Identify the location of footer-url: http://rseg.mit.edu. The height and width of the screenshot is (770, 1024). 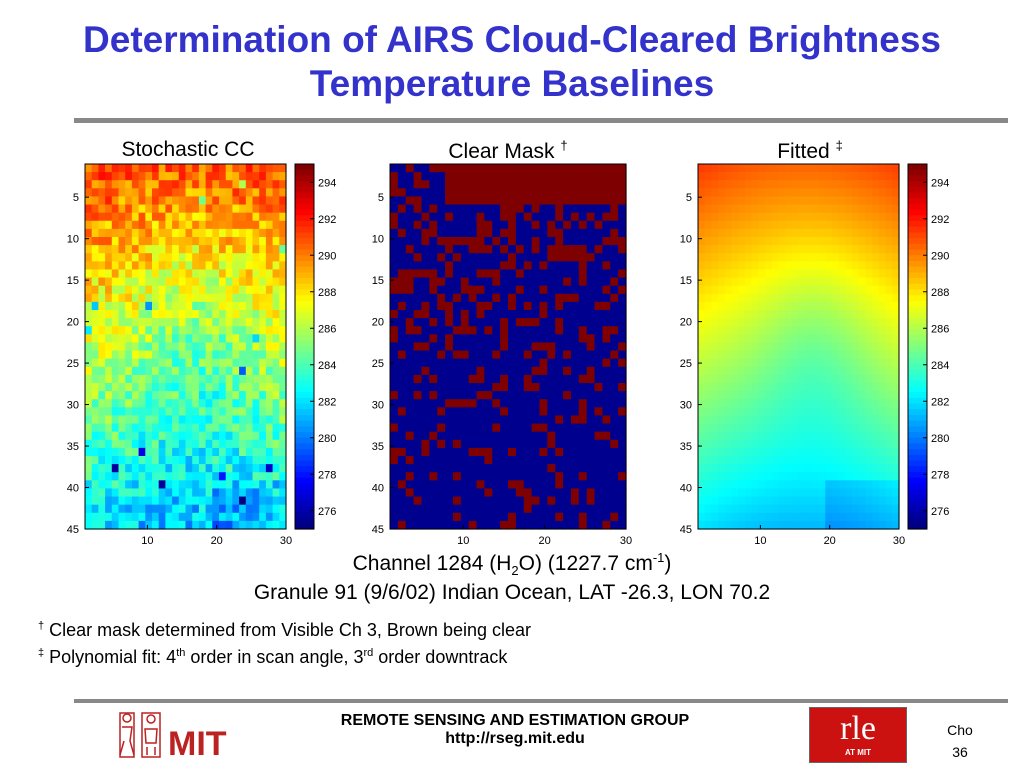
(515, 738).